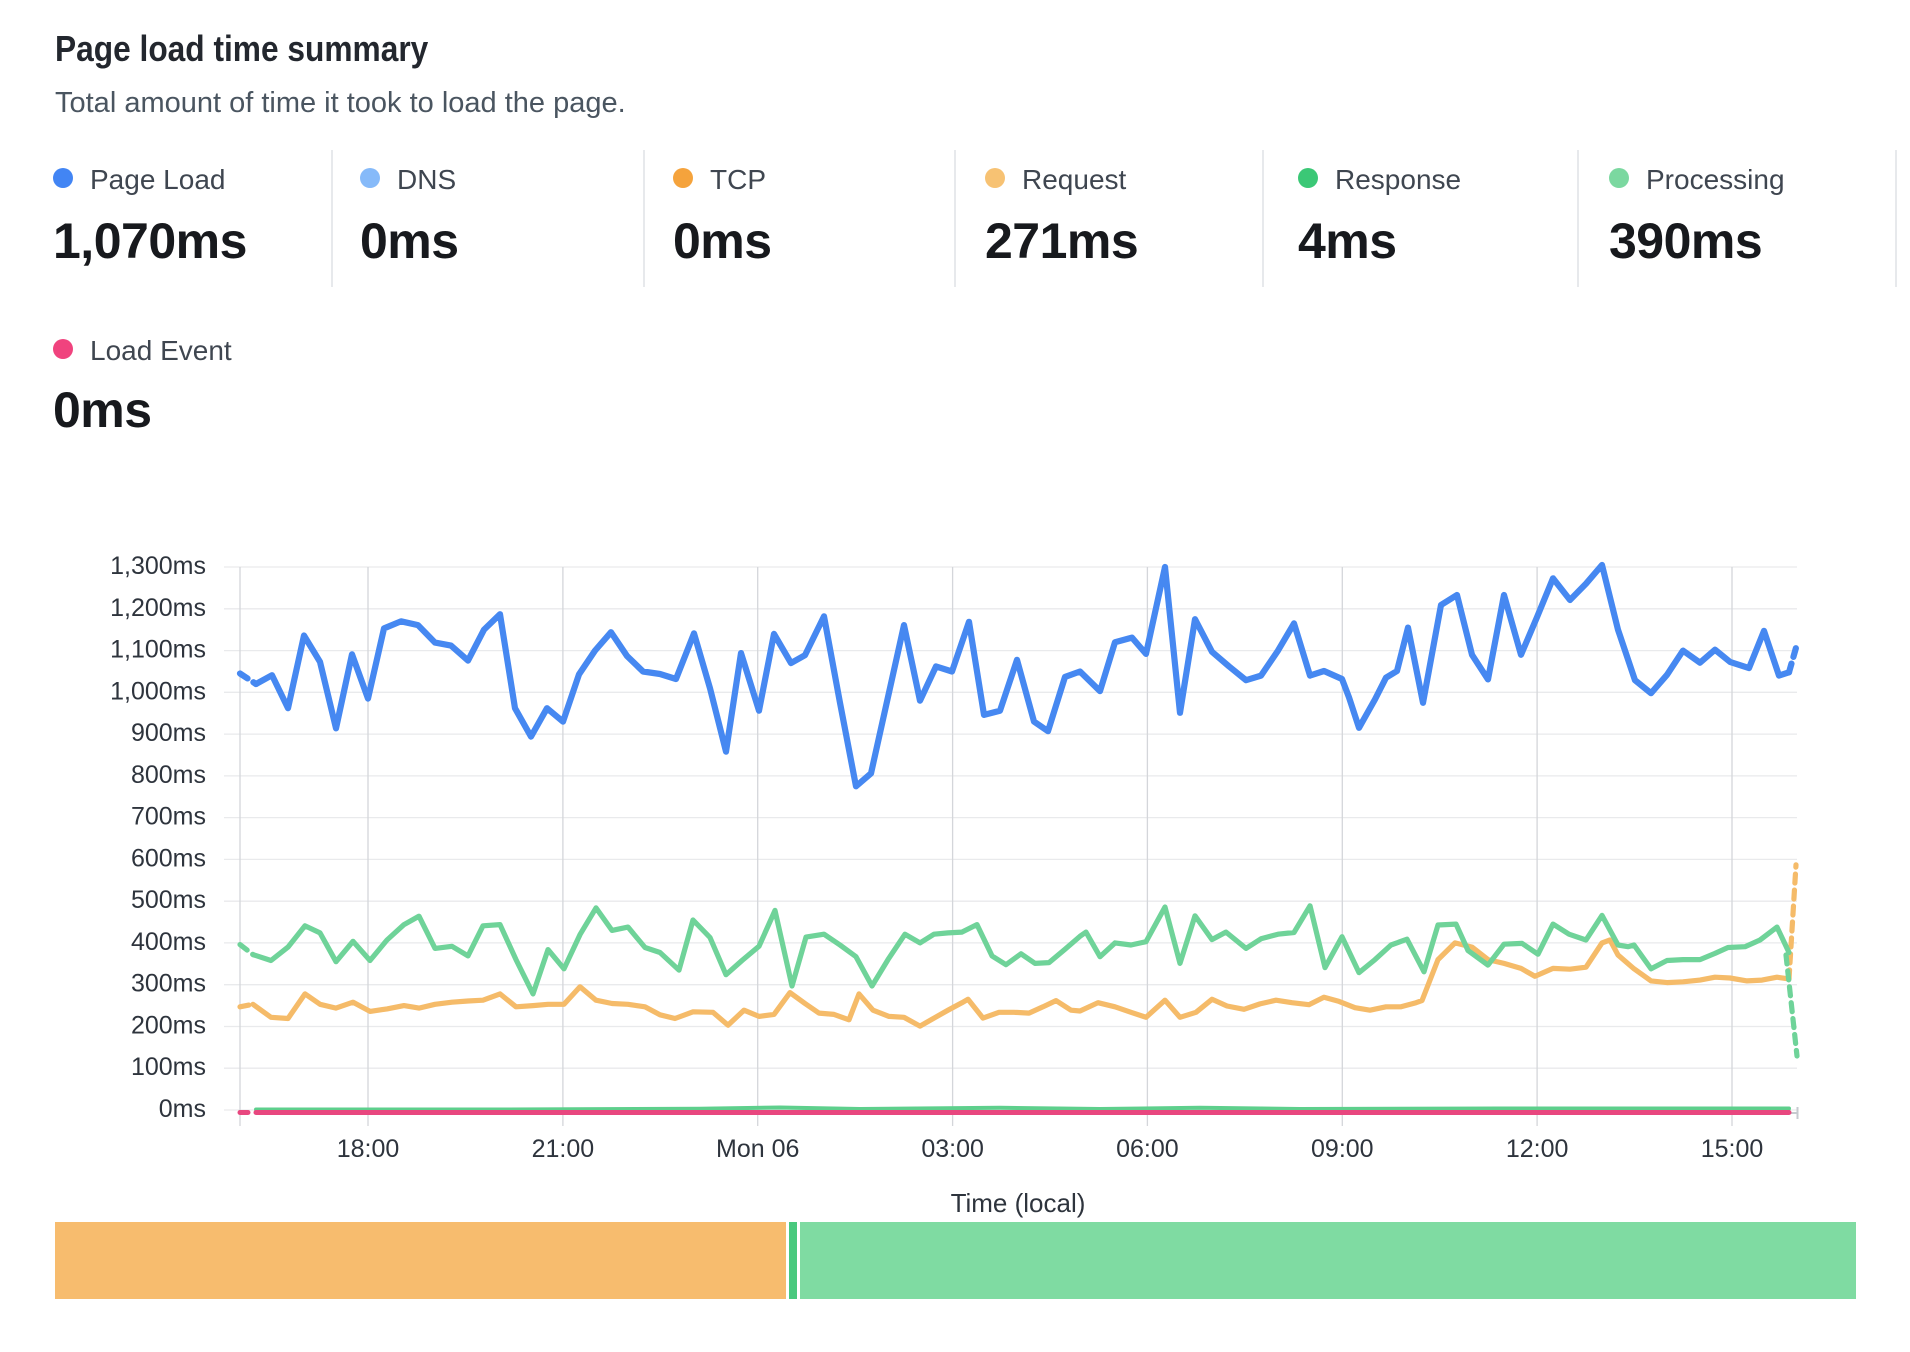 The image size is (1910, 1352). What do you see at coordinates (168, 1067) in the screenshot?
I see `svg-text: 100ms` at bounding box center [168, 1067].